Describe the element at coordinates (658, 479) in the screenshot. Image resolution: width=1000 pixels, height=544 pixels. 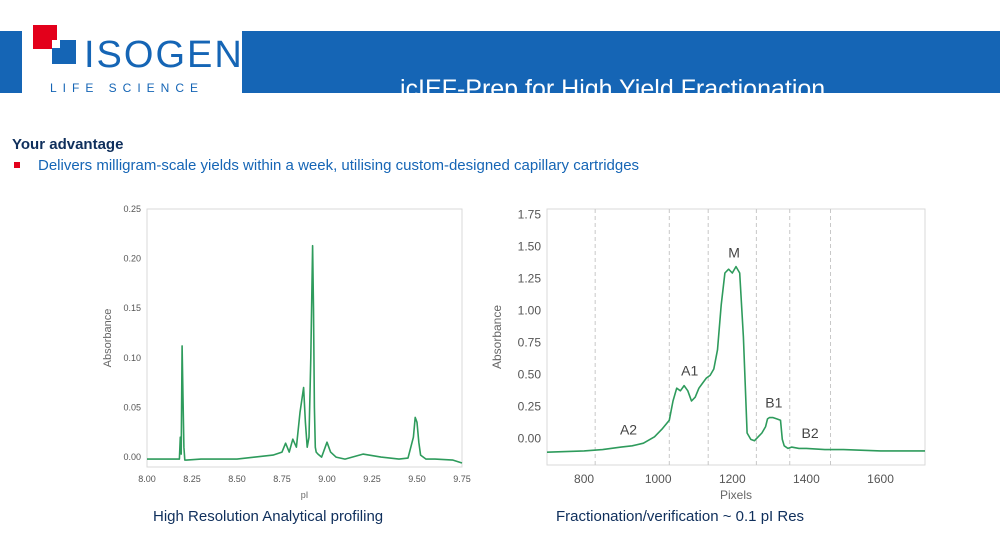
I see `x-tick-label: 1000` at that location.